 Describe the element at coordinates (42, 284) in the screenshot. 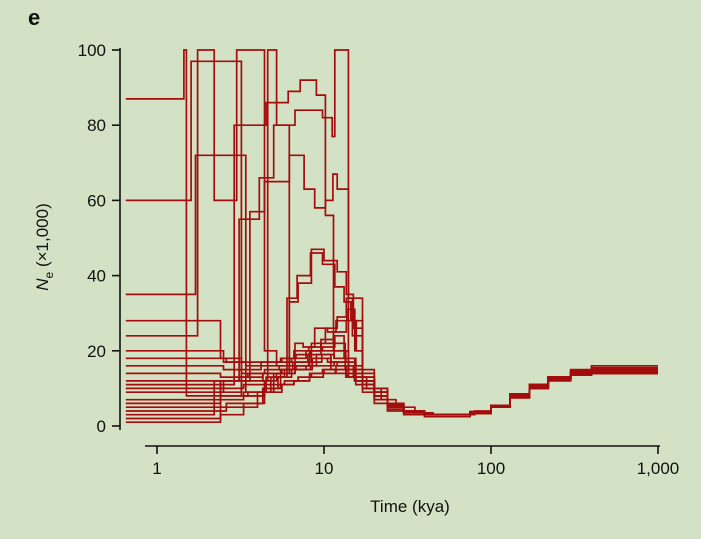

I see `y-axis-title-main: N` at that location.